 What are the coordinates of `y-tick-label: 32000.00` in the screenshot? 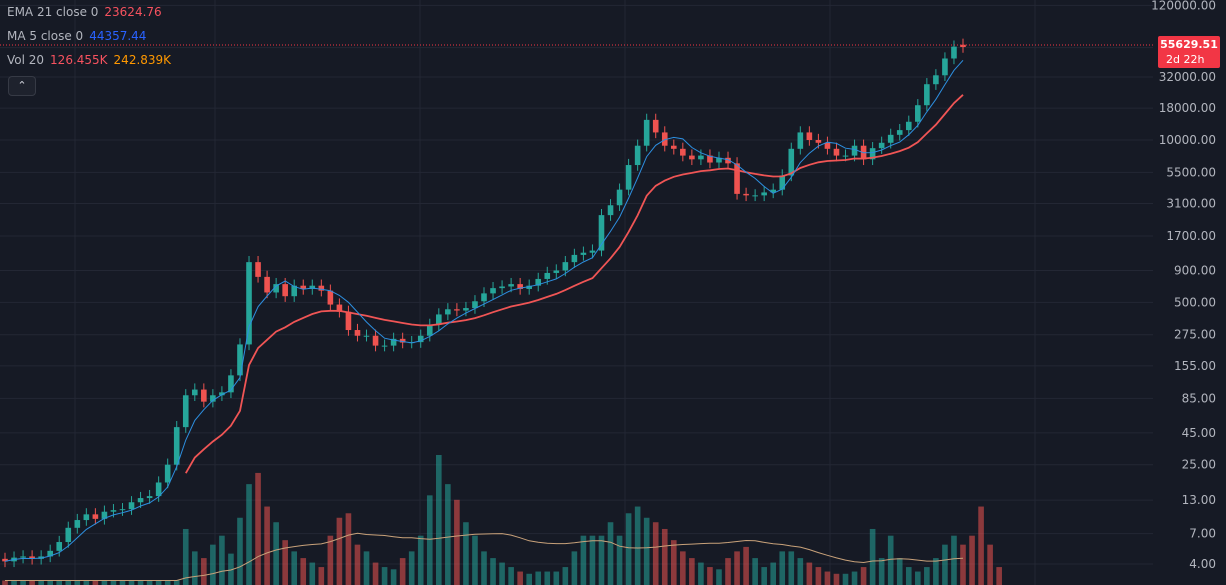 It's located at (1187, 77).